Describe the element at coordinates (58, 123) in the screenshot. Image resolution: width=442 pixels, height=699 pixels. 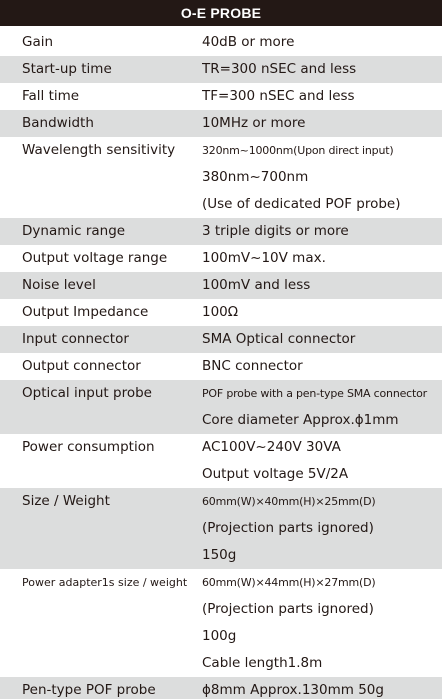
I see `spec-label: Bandwidth` at that location.